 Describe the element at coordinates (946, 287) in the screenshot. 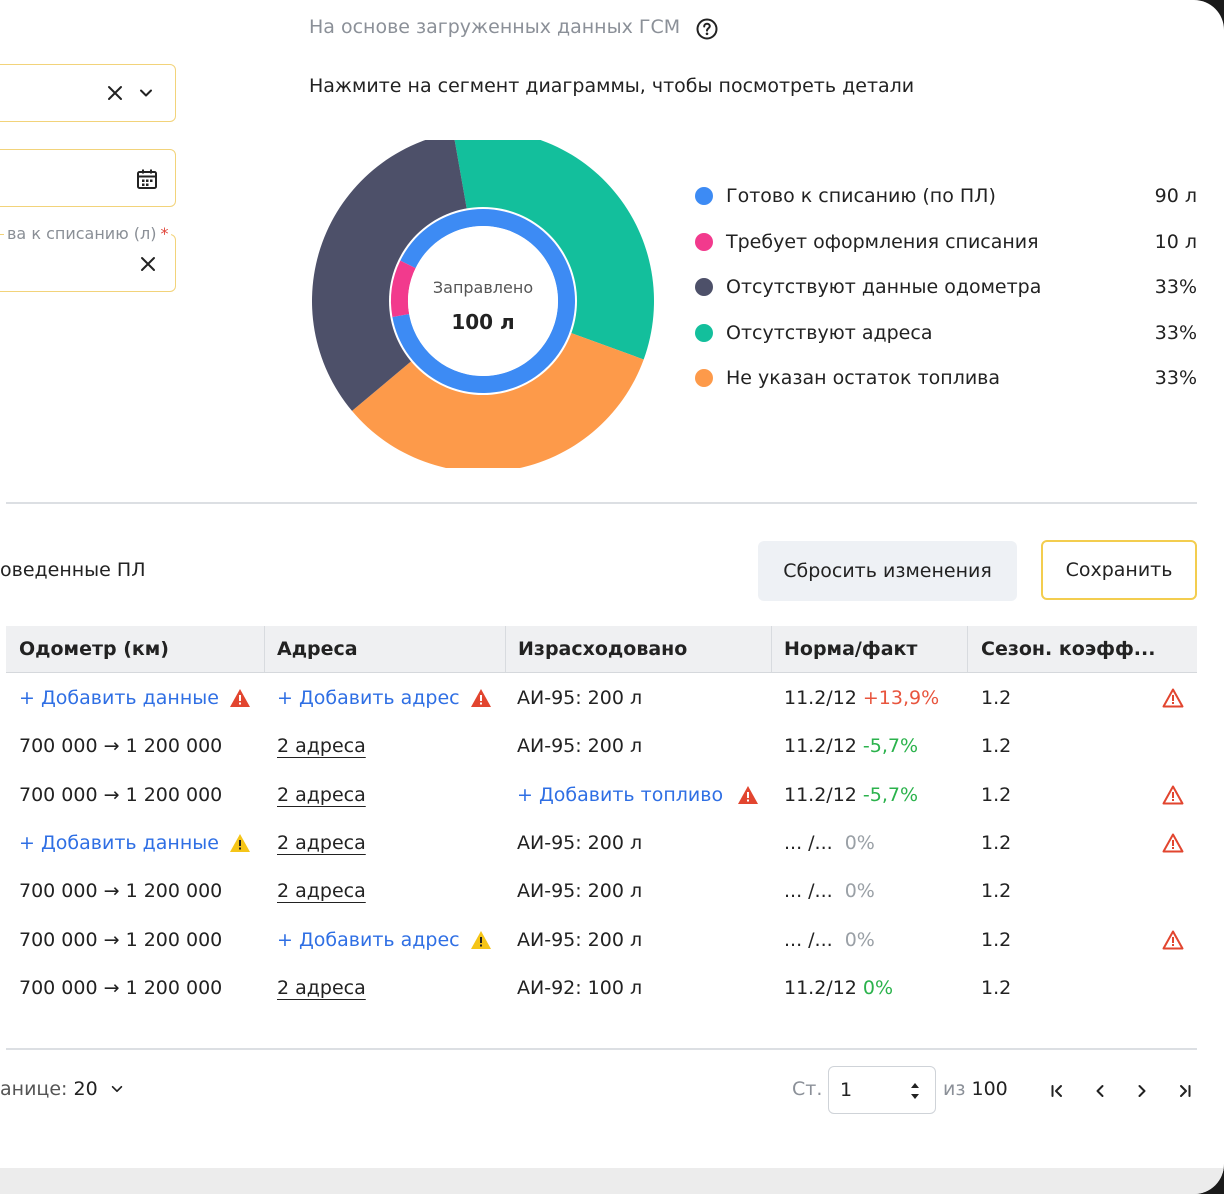

I see `legend-item: Отсутствуют данные одометра 33%` at that location.